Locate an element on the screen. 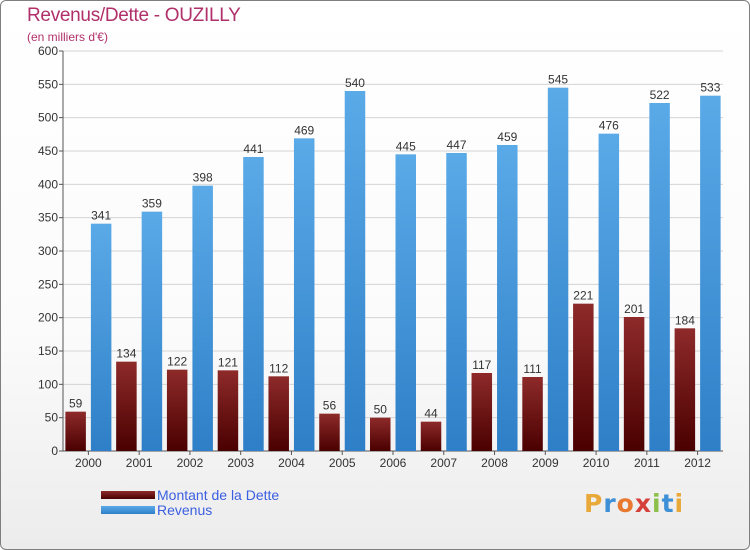 The width and height of the screenshot is (750, 550). data-label-dette-2006: 50 is located at coordinates (381, 410).